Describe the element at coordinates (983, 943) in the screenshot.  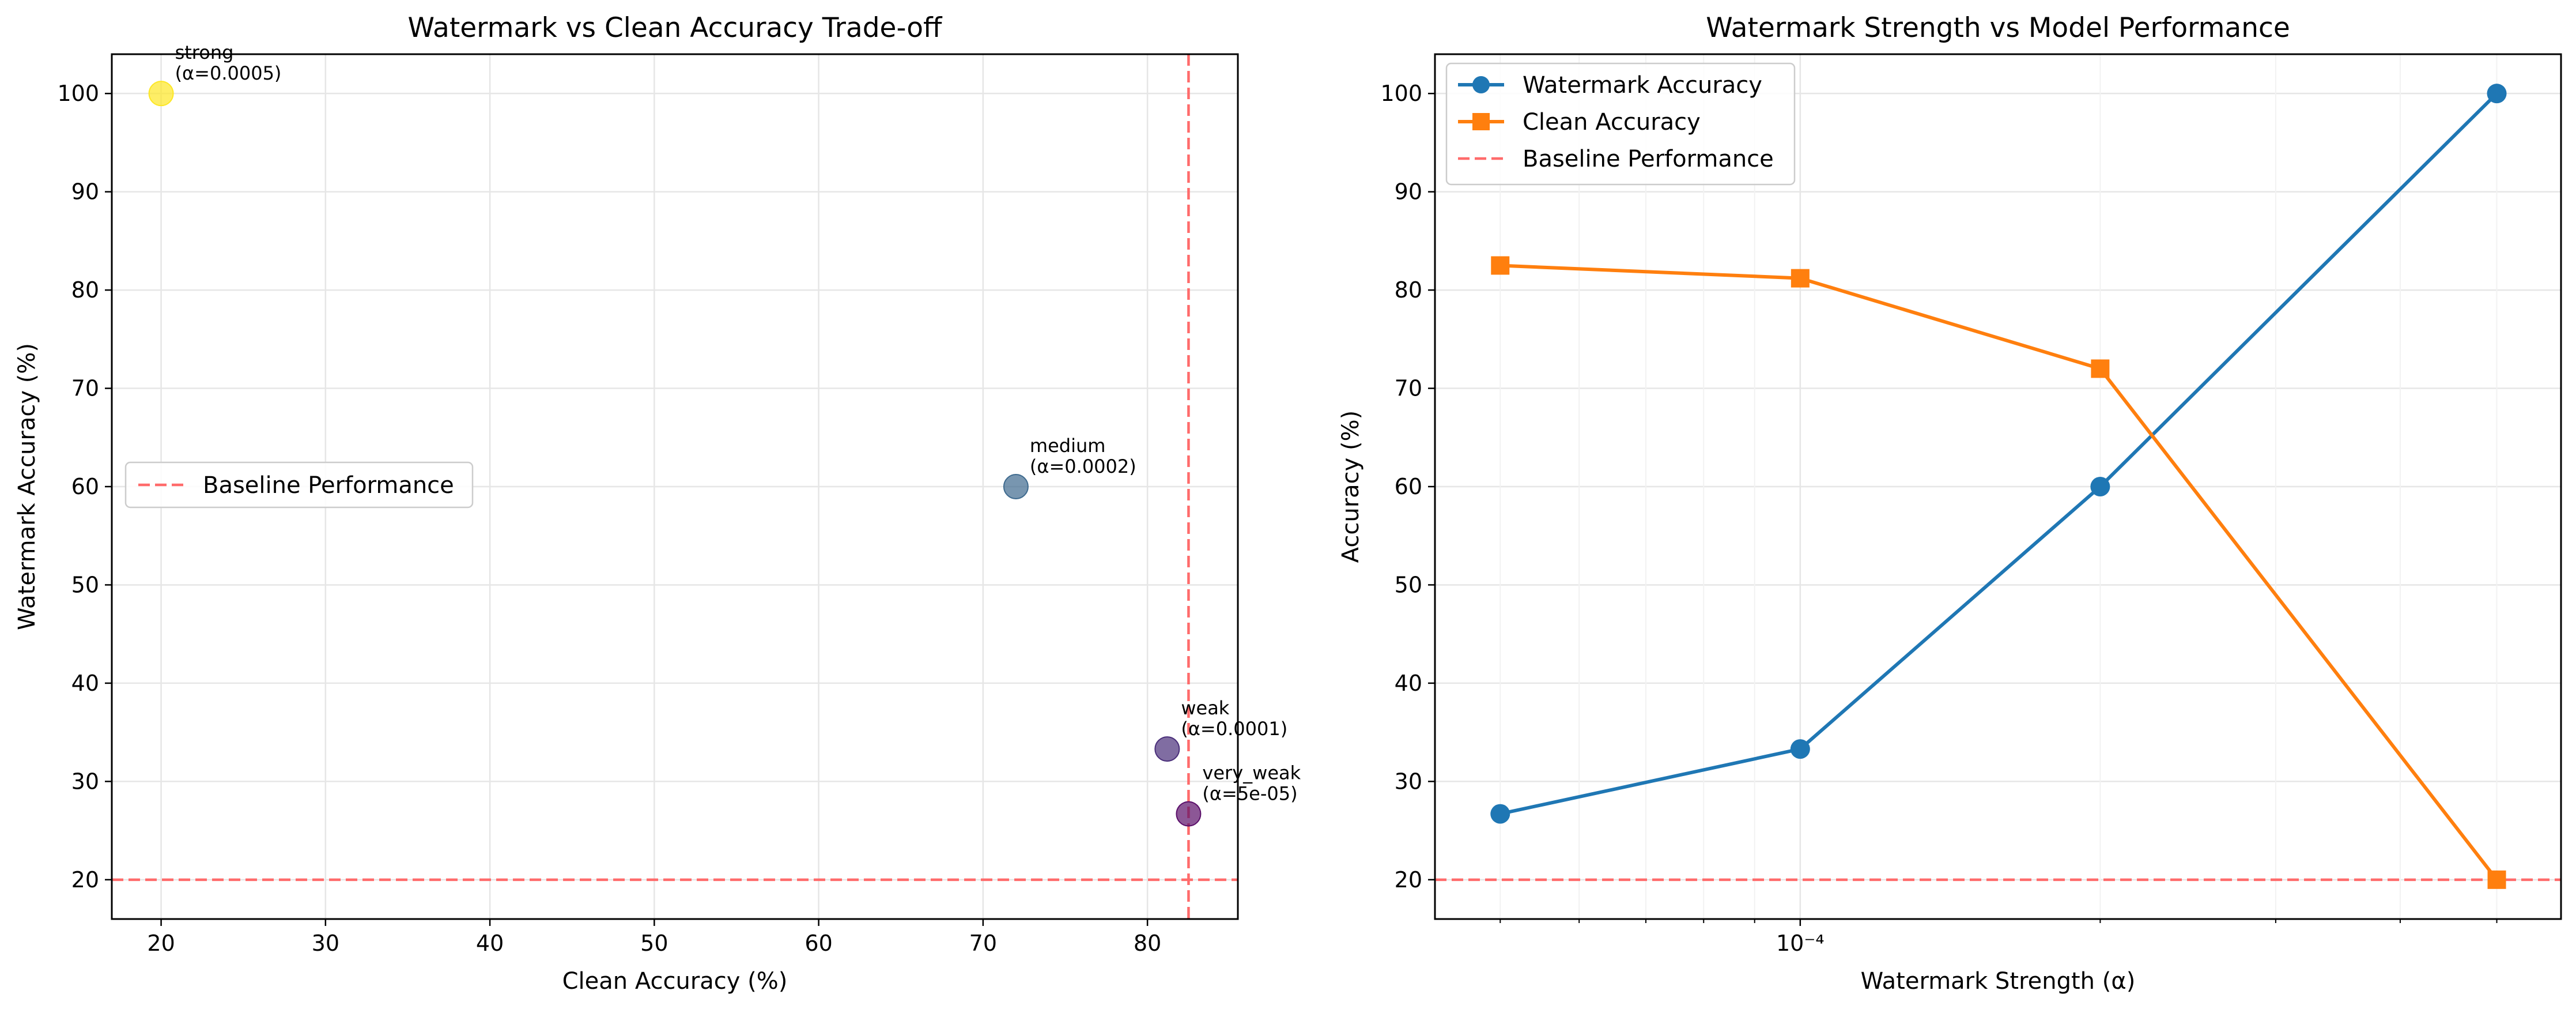
I see `left-x-tick-label: 70` at that location.